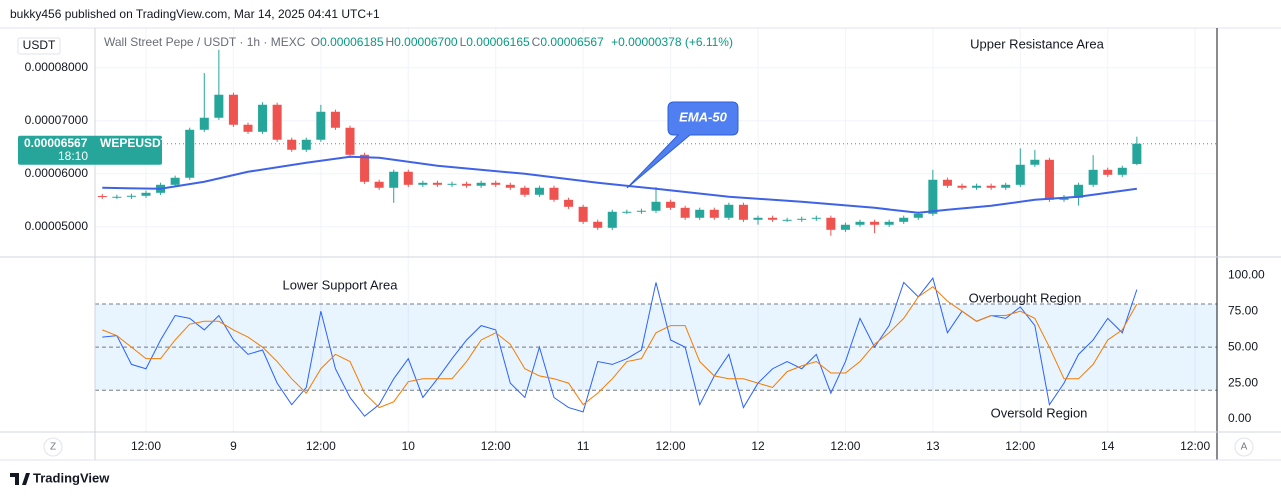  I want to click on ohlc-value: 0.00006567, so click(572, 42).